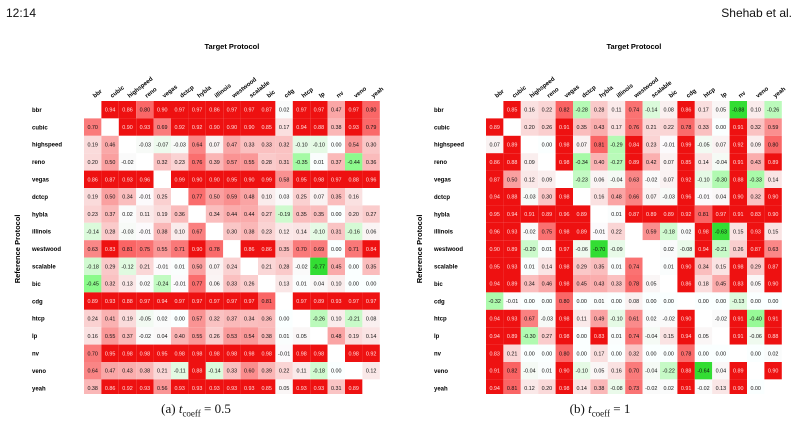  Describe the element at coordinates (564, 302) in the screenshot. I see `cell-value: 0.80` at that location.